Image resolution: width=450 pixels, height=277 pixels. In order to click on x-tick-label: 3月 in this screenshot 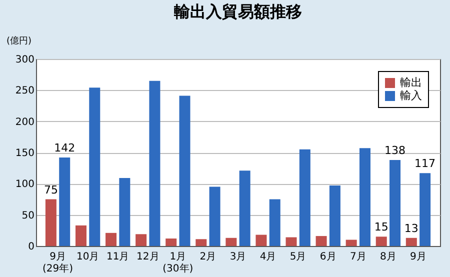, I will do `click(238, 257)`.